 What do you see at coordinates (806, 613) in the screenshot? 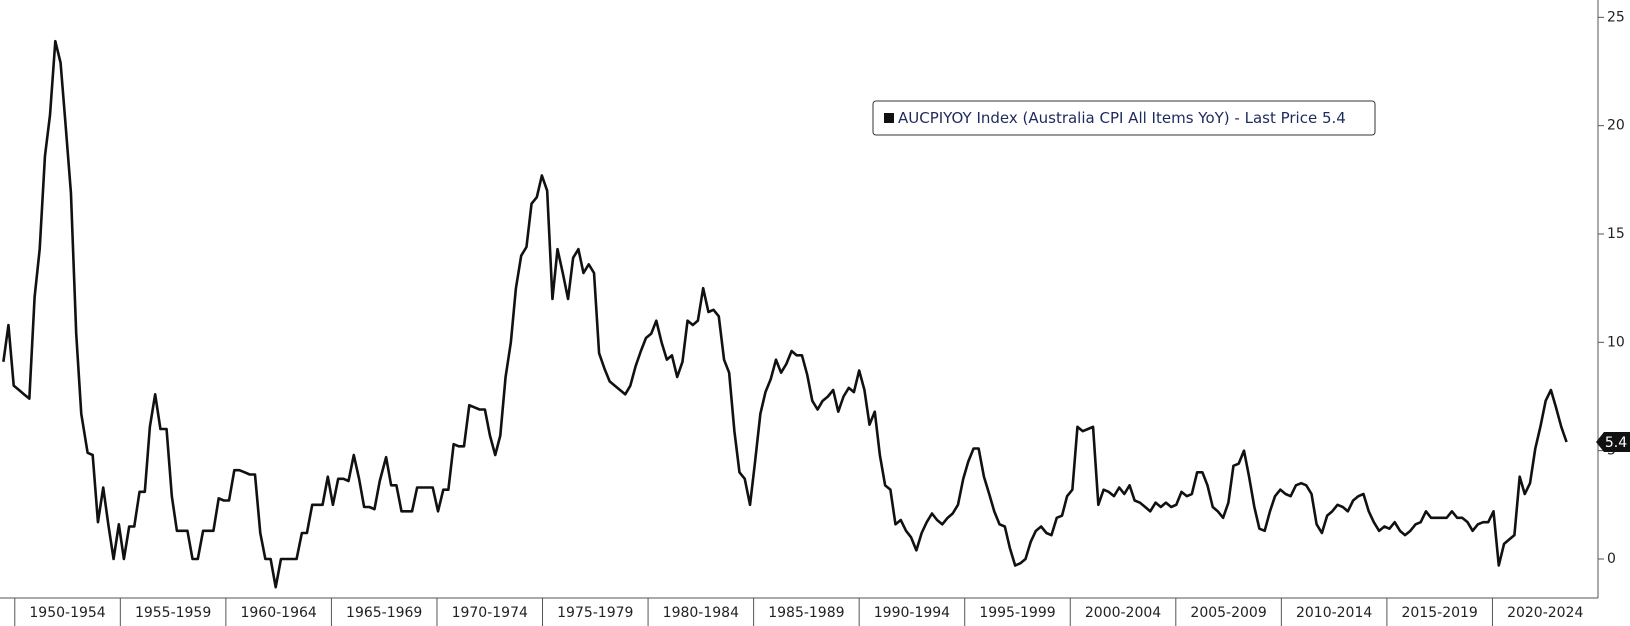
I see `x-tick-label: 1985-1989` at bounding box center [806, 613].